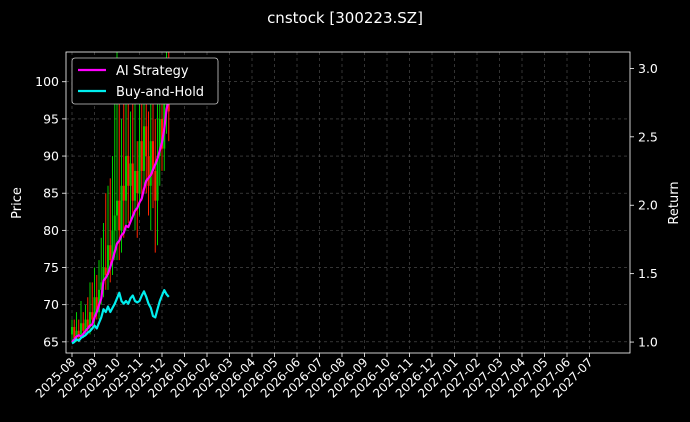 The width and height of the screenshot is (690, 422). Describe the element at coordinates (648, 136) in the screenshot. I see `y2-tick-label: 2.5` at that location.